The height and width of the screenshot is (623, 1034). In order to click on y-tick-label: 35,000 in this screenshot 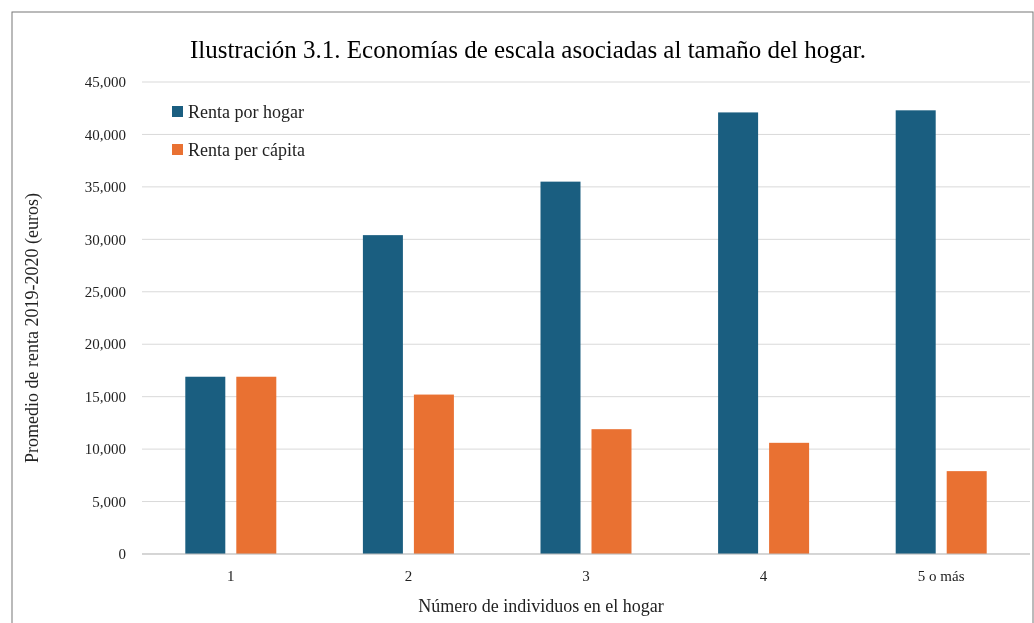, I will do `click(105, 187)`.